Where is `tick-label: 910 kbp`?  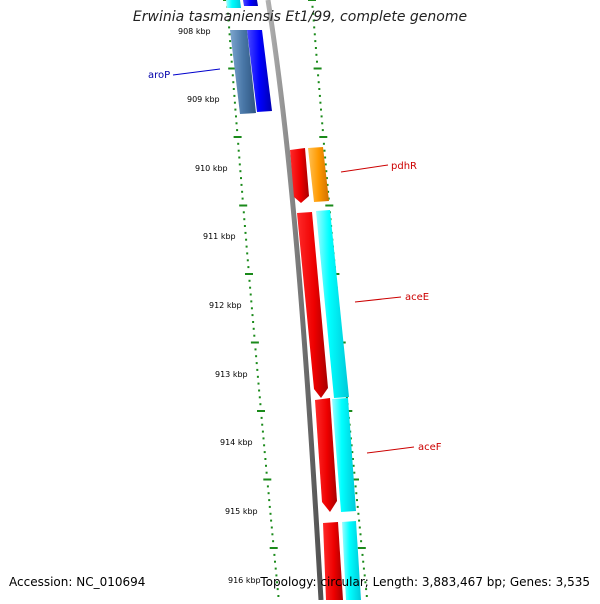
tick-label: 910 kbp is located at coordinates (211, 168).